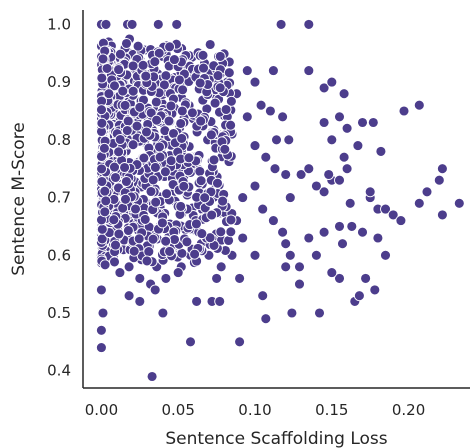 Image resolution: width=472 pixels, height=448 pixels. I want to click on y-axis-title: Sentence M-Score, so click(19, 199).